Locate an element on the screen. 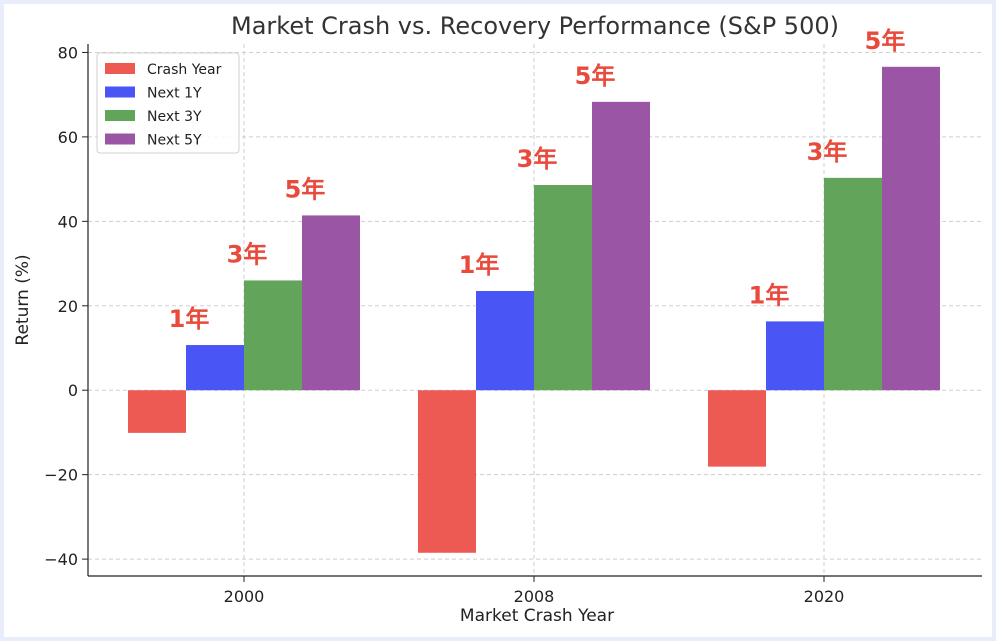  bar-next-1y-2008 is located at coordinates (505, 341).